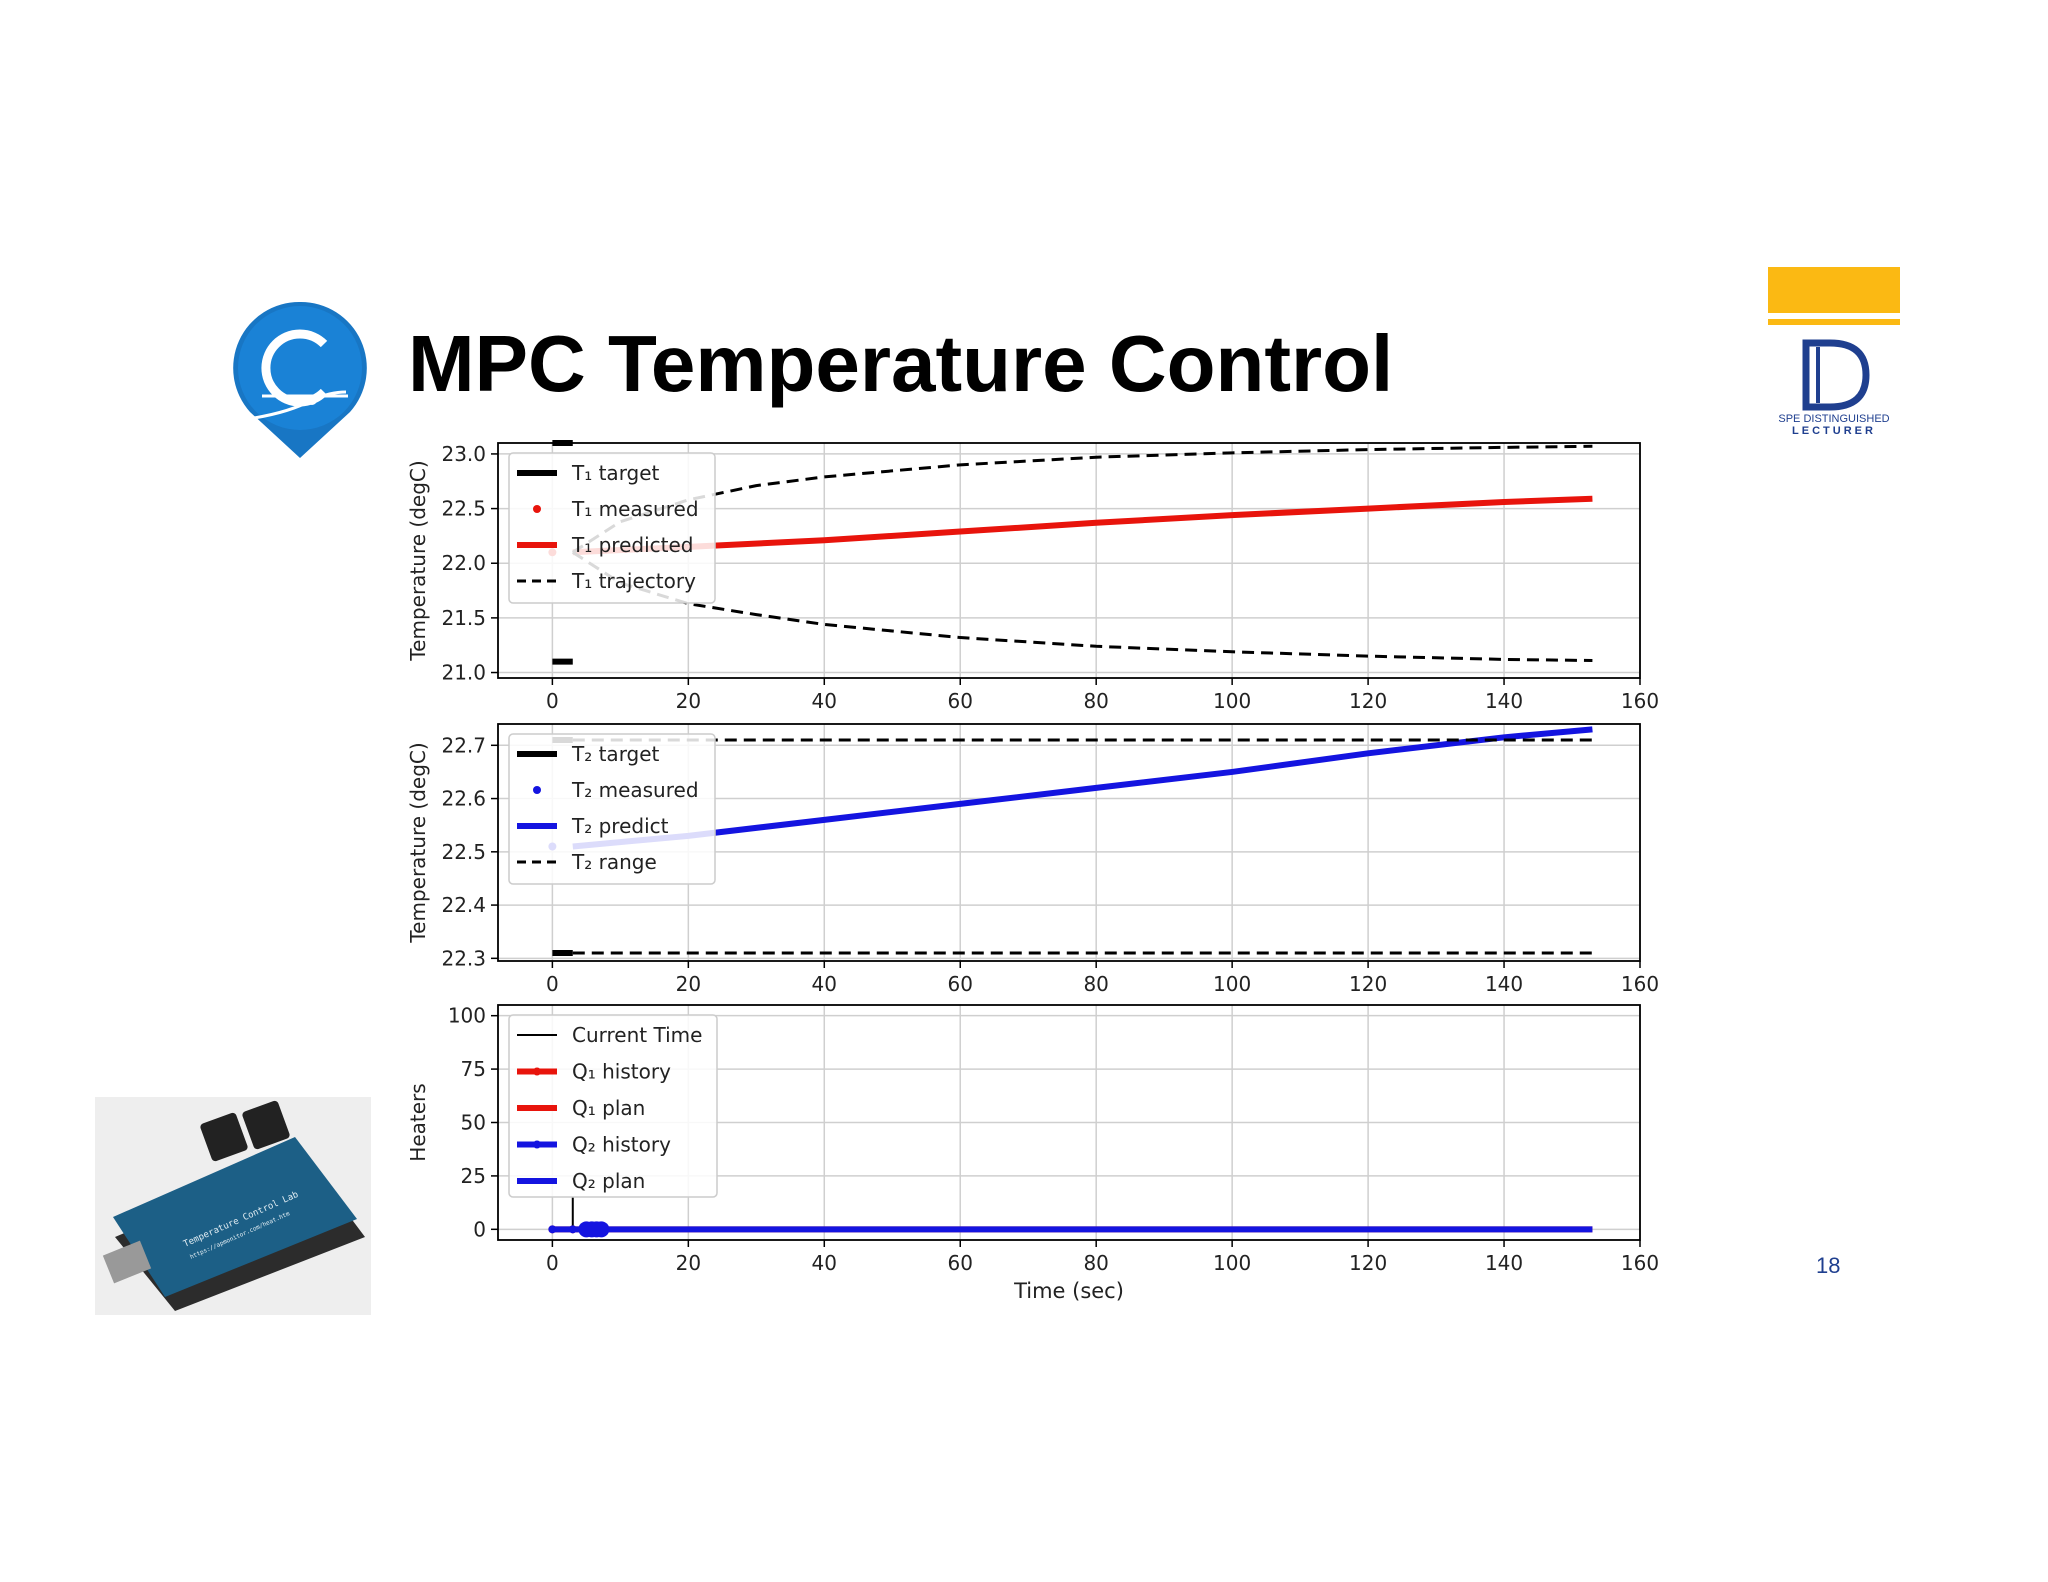  What do you see at coordinates (615, 754) in the screenshot?
I see `legend-label: T₂ target` at bounding box center [615, 754].